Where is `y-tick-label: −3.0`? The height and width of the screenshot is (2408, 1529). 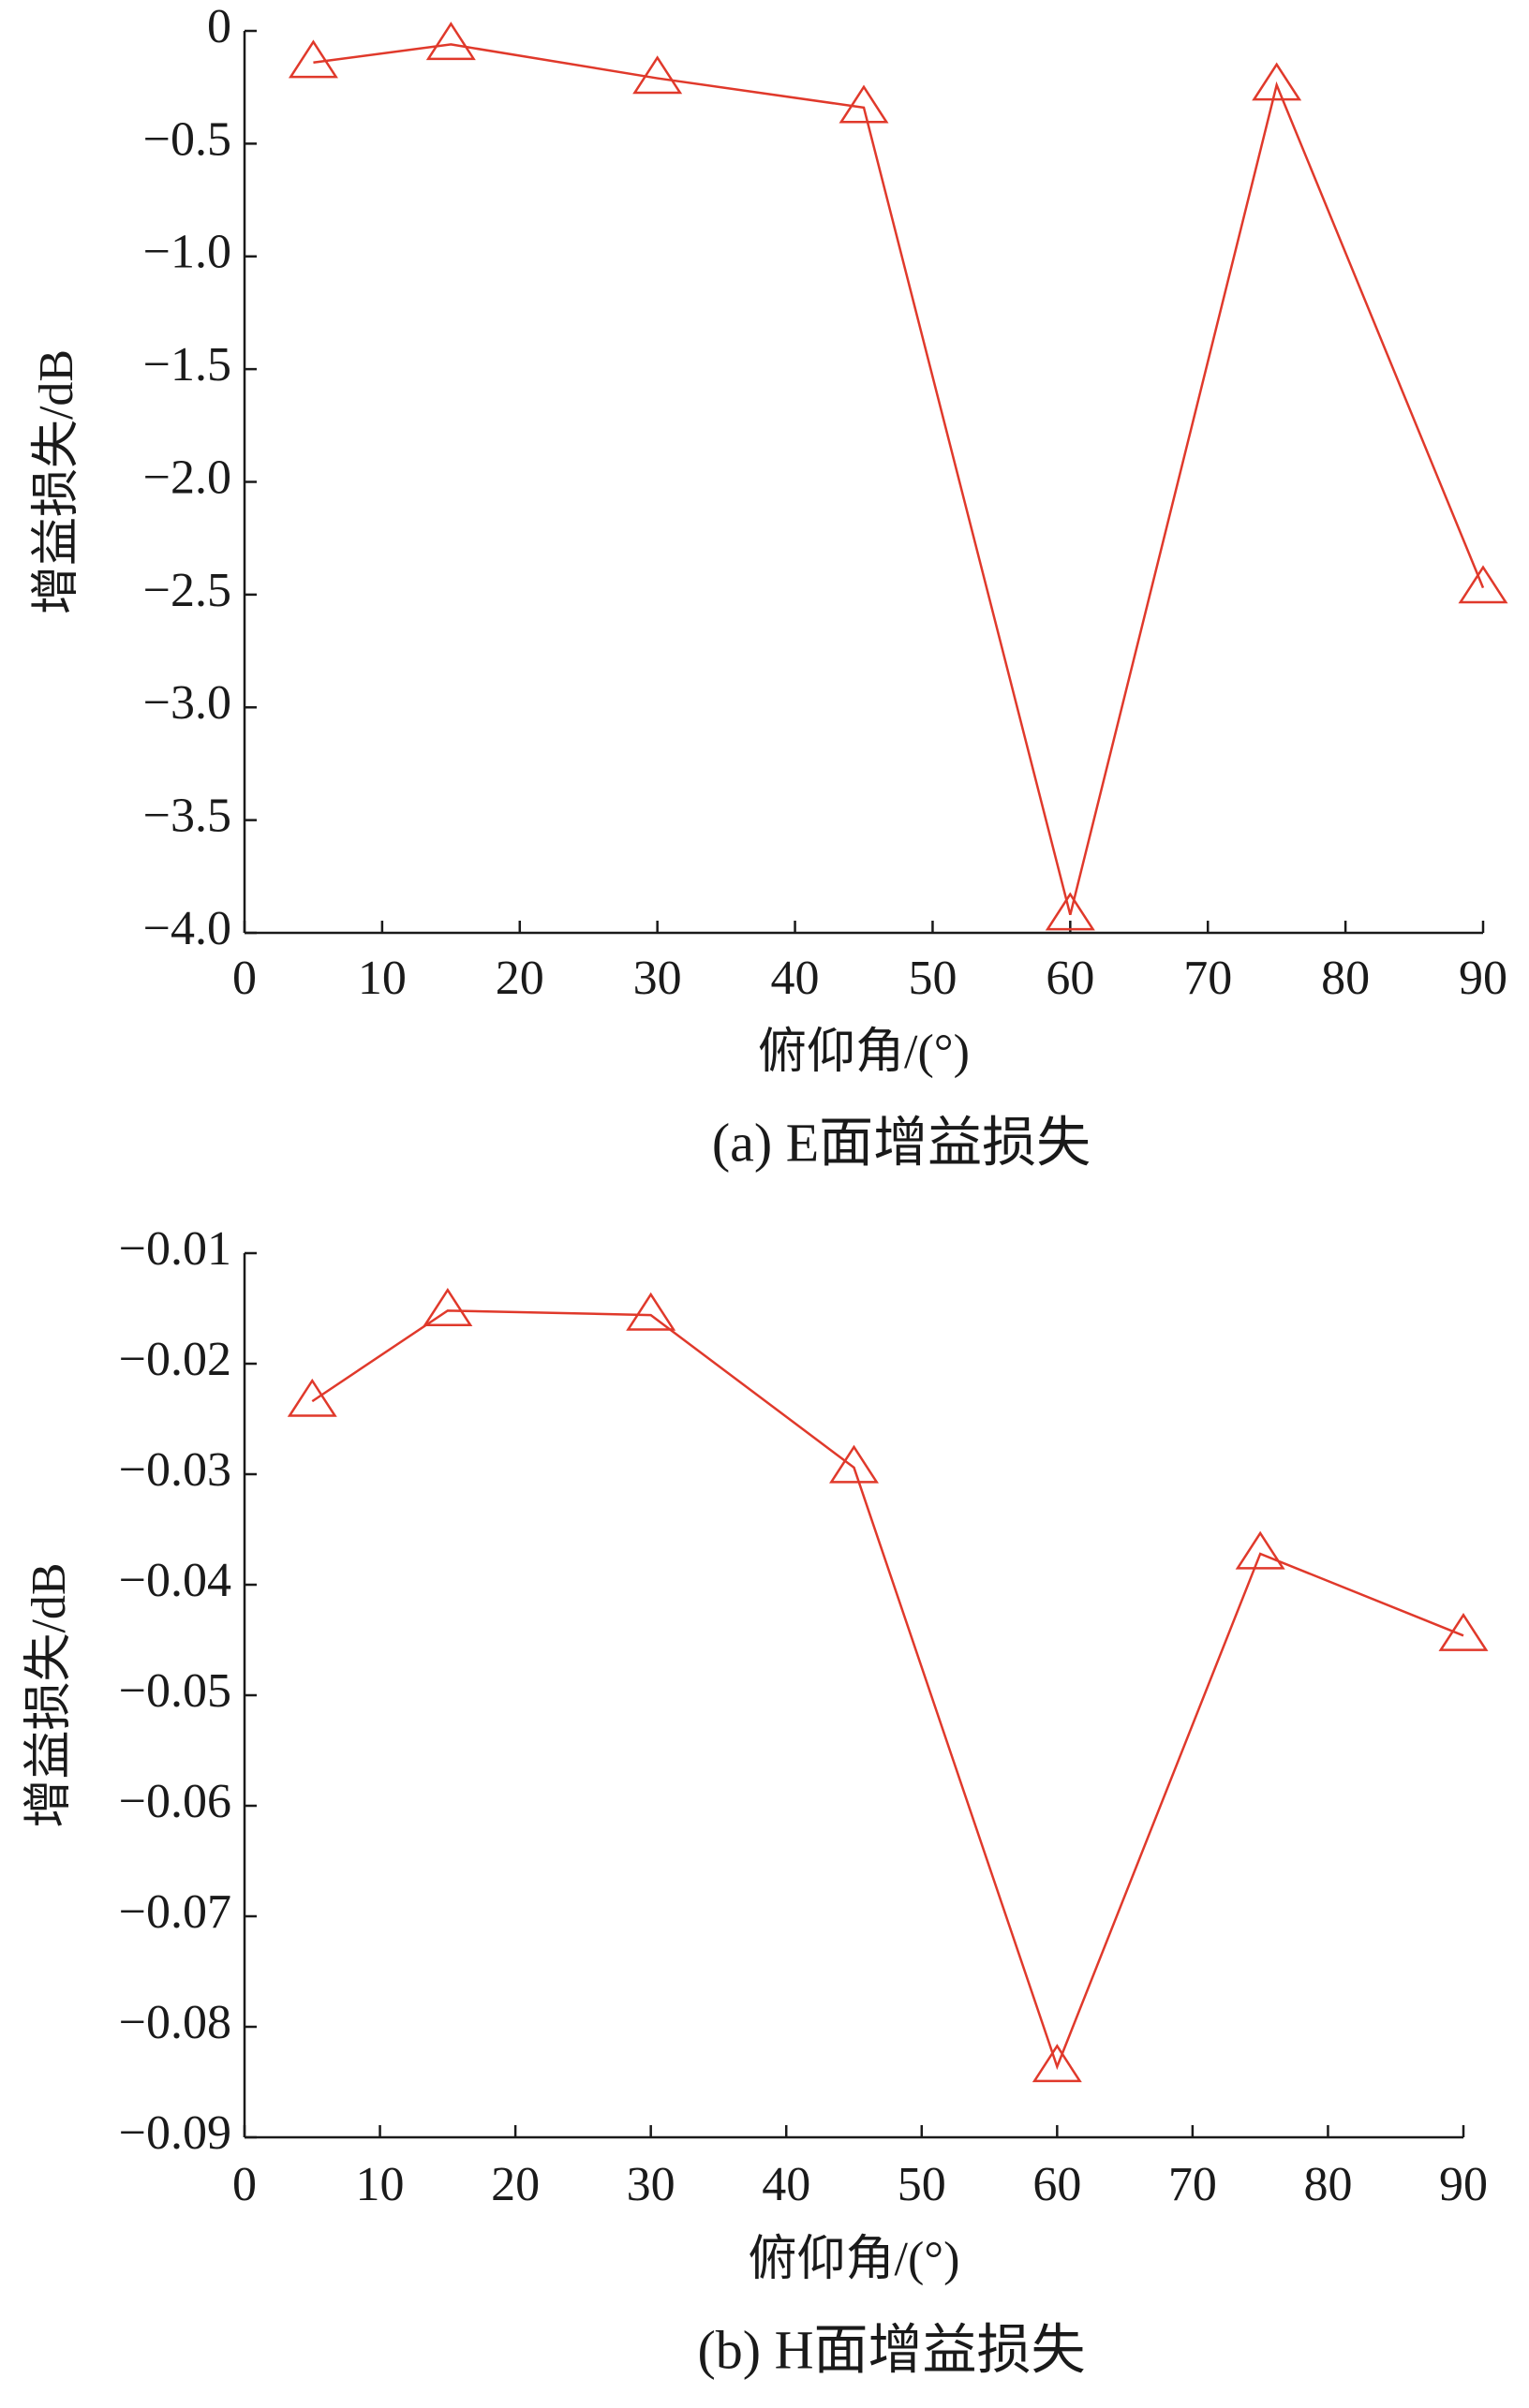
y-tick-label: −3.0 is located at coordinates (187, 703).